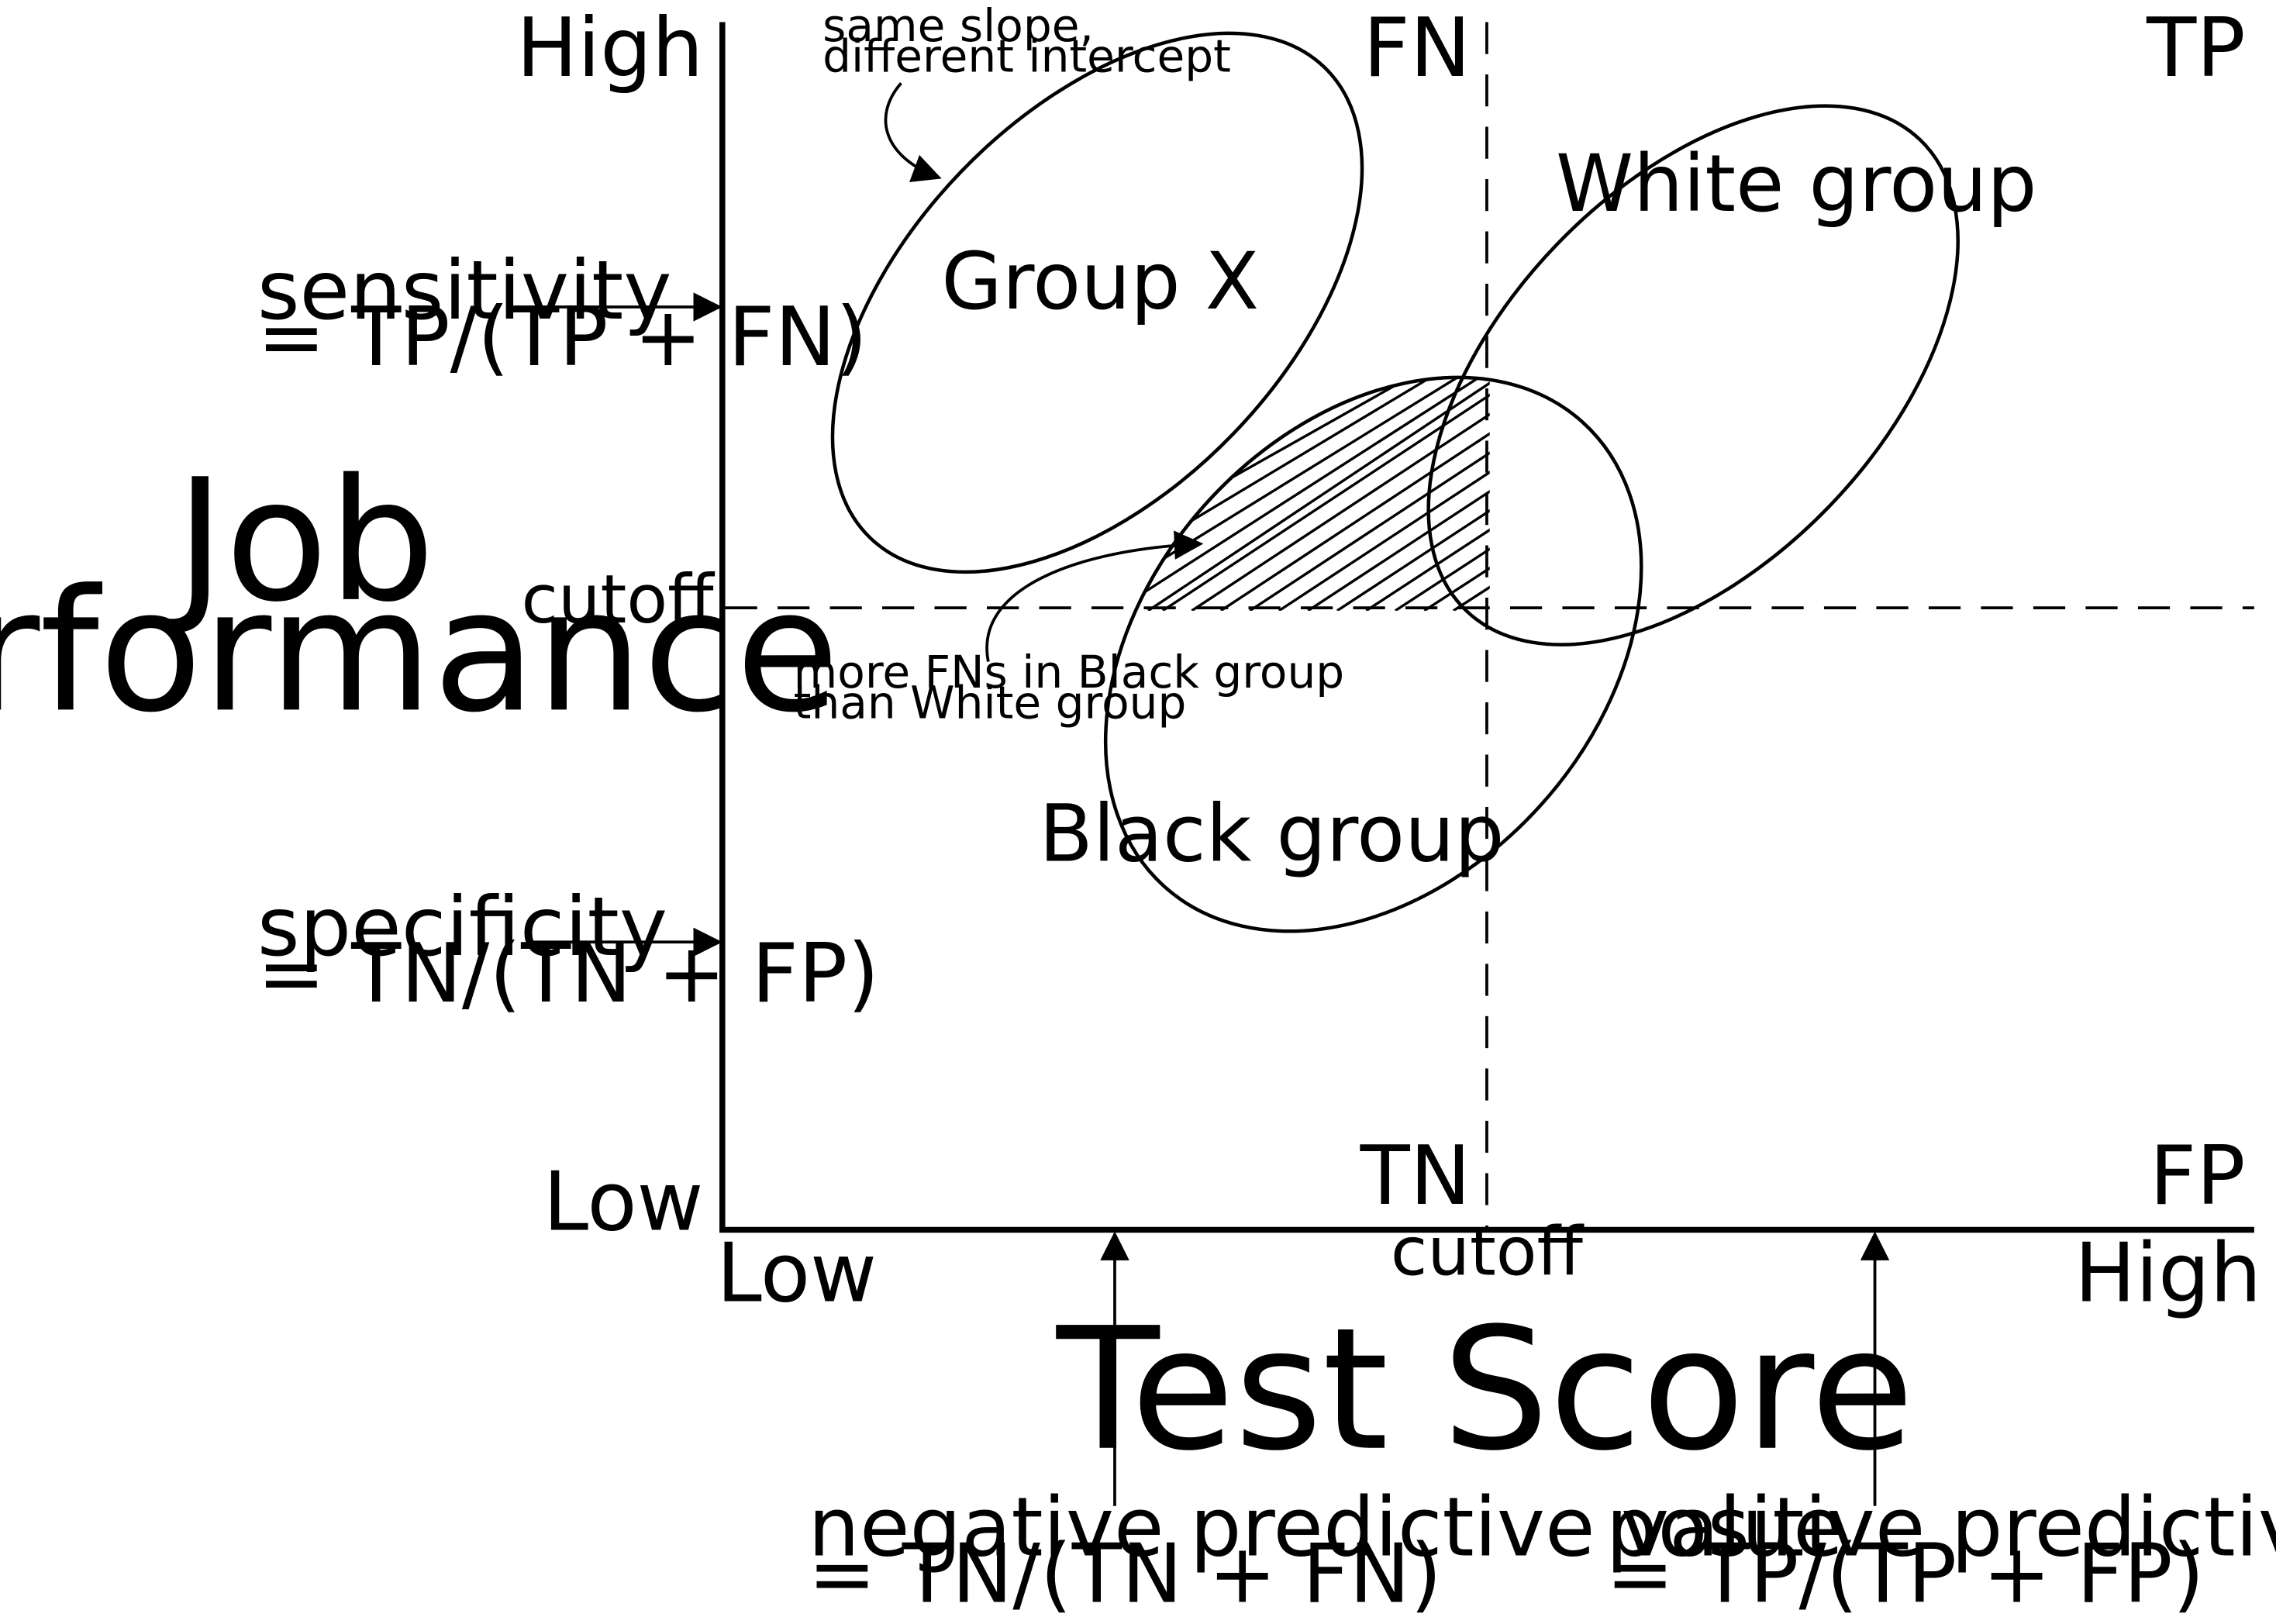 The image size is (2276, 1624). I want to click on ppv-formula: = TP/(TP + FP), so click(1905, 1573).